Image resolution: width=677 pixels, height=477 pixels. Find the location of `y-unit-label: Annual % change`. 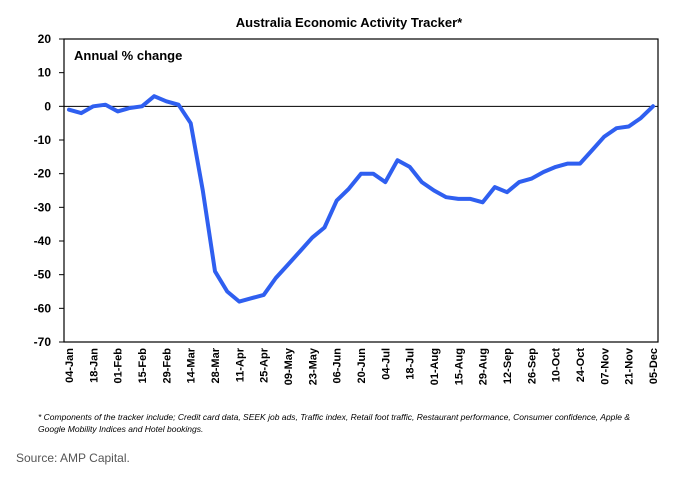

y-unit-label: Annual % change is located at coordinates (128, 55).